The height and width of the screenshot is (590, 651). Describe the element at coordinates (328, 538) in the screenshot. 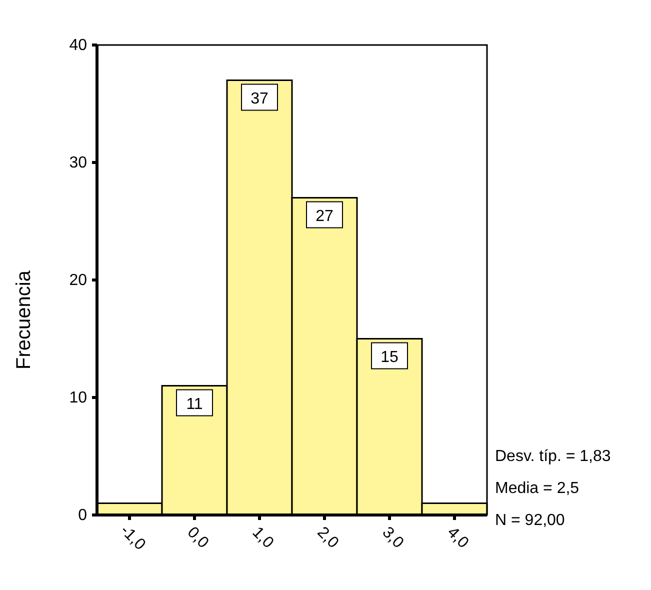

I see `x-tick-label: 2,0` at that location.